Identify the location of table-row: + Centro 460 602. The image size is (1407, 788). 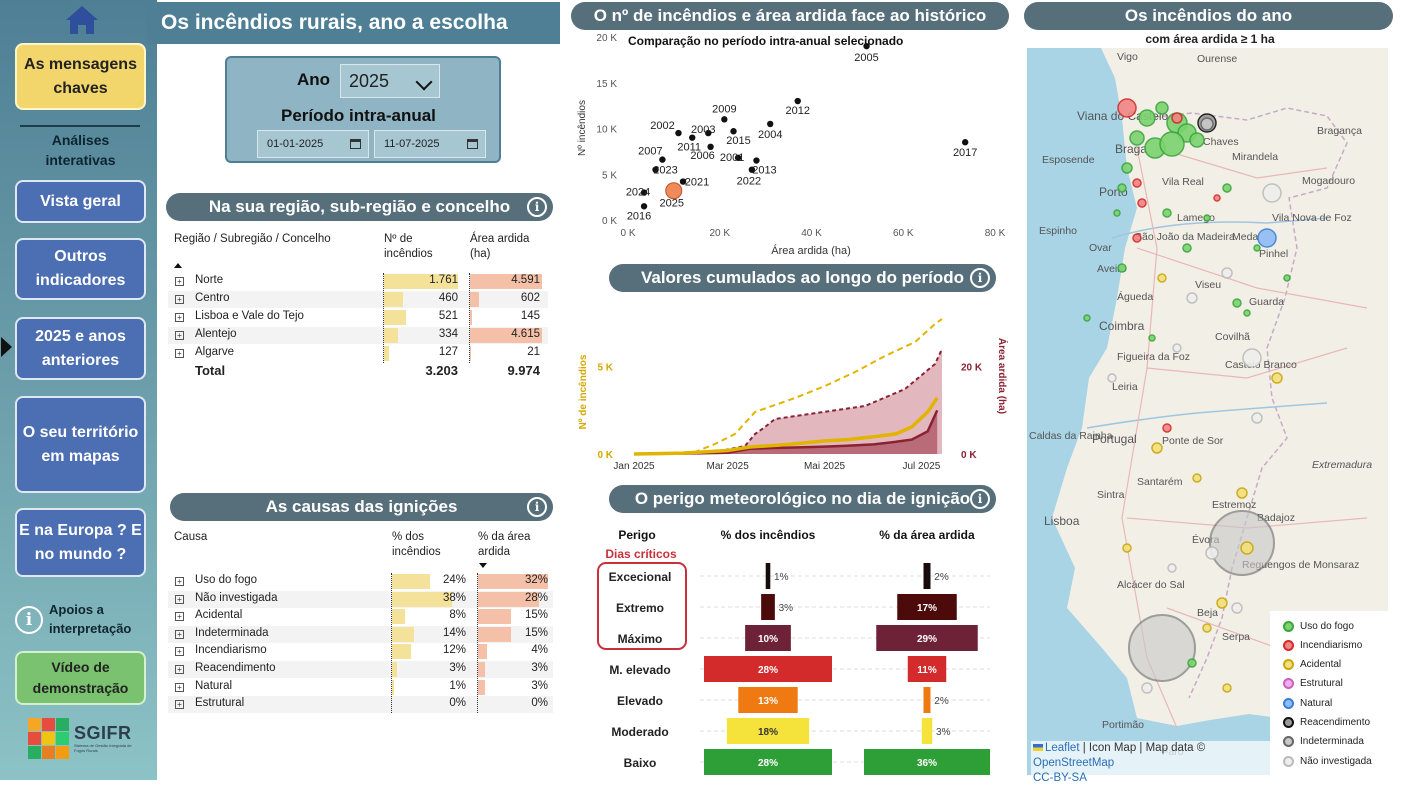
(358, 299).